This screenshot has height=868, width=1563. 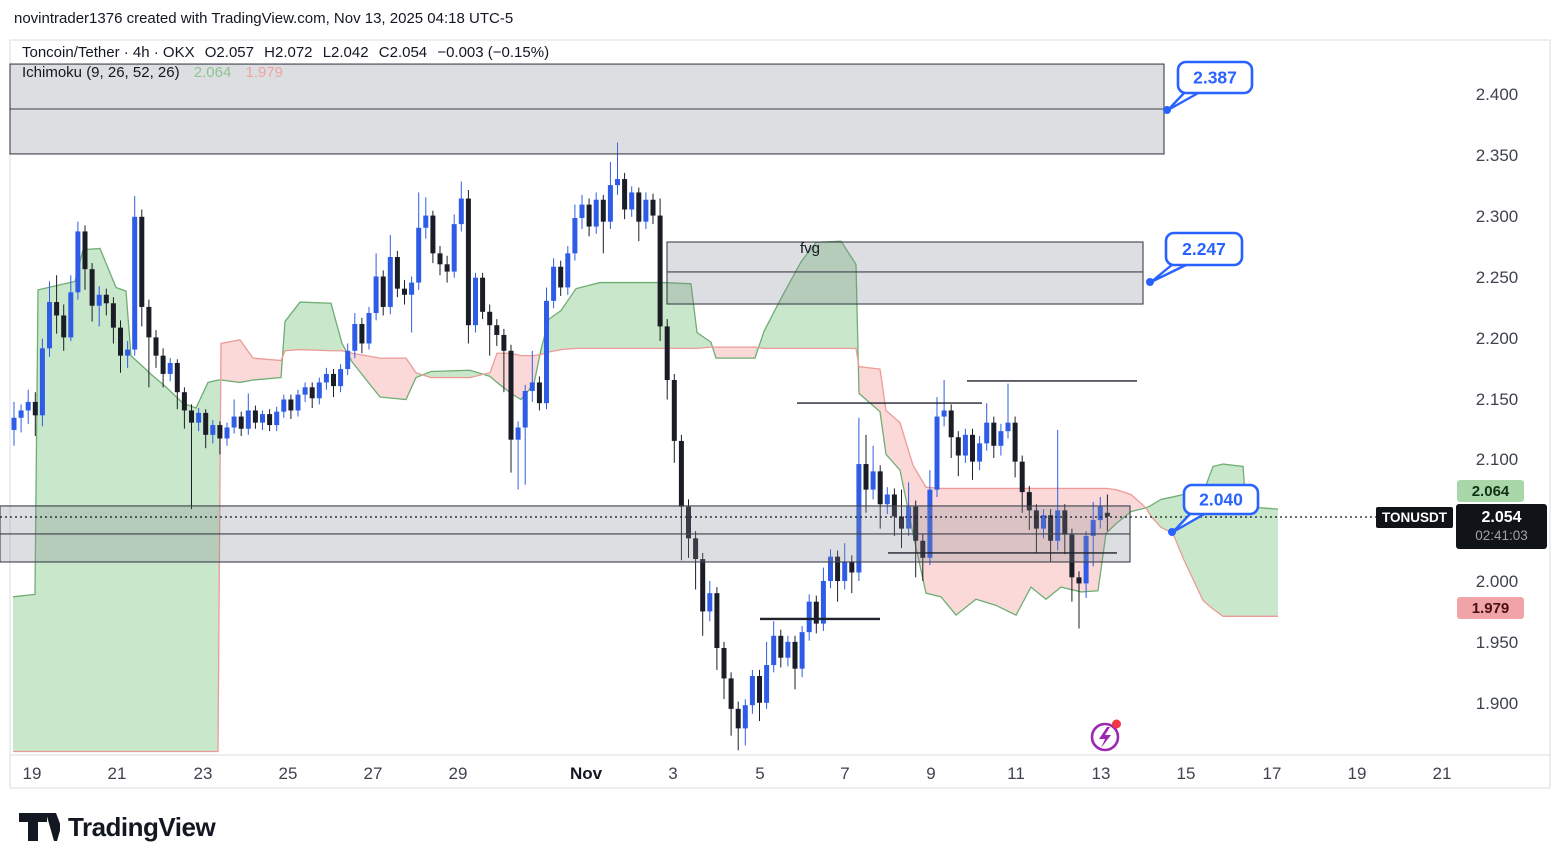 What do you see at coordinates (1497, 399) in the screenshot?
I see `price-axis-label: 2.150` at bounding box center [1497, 399].